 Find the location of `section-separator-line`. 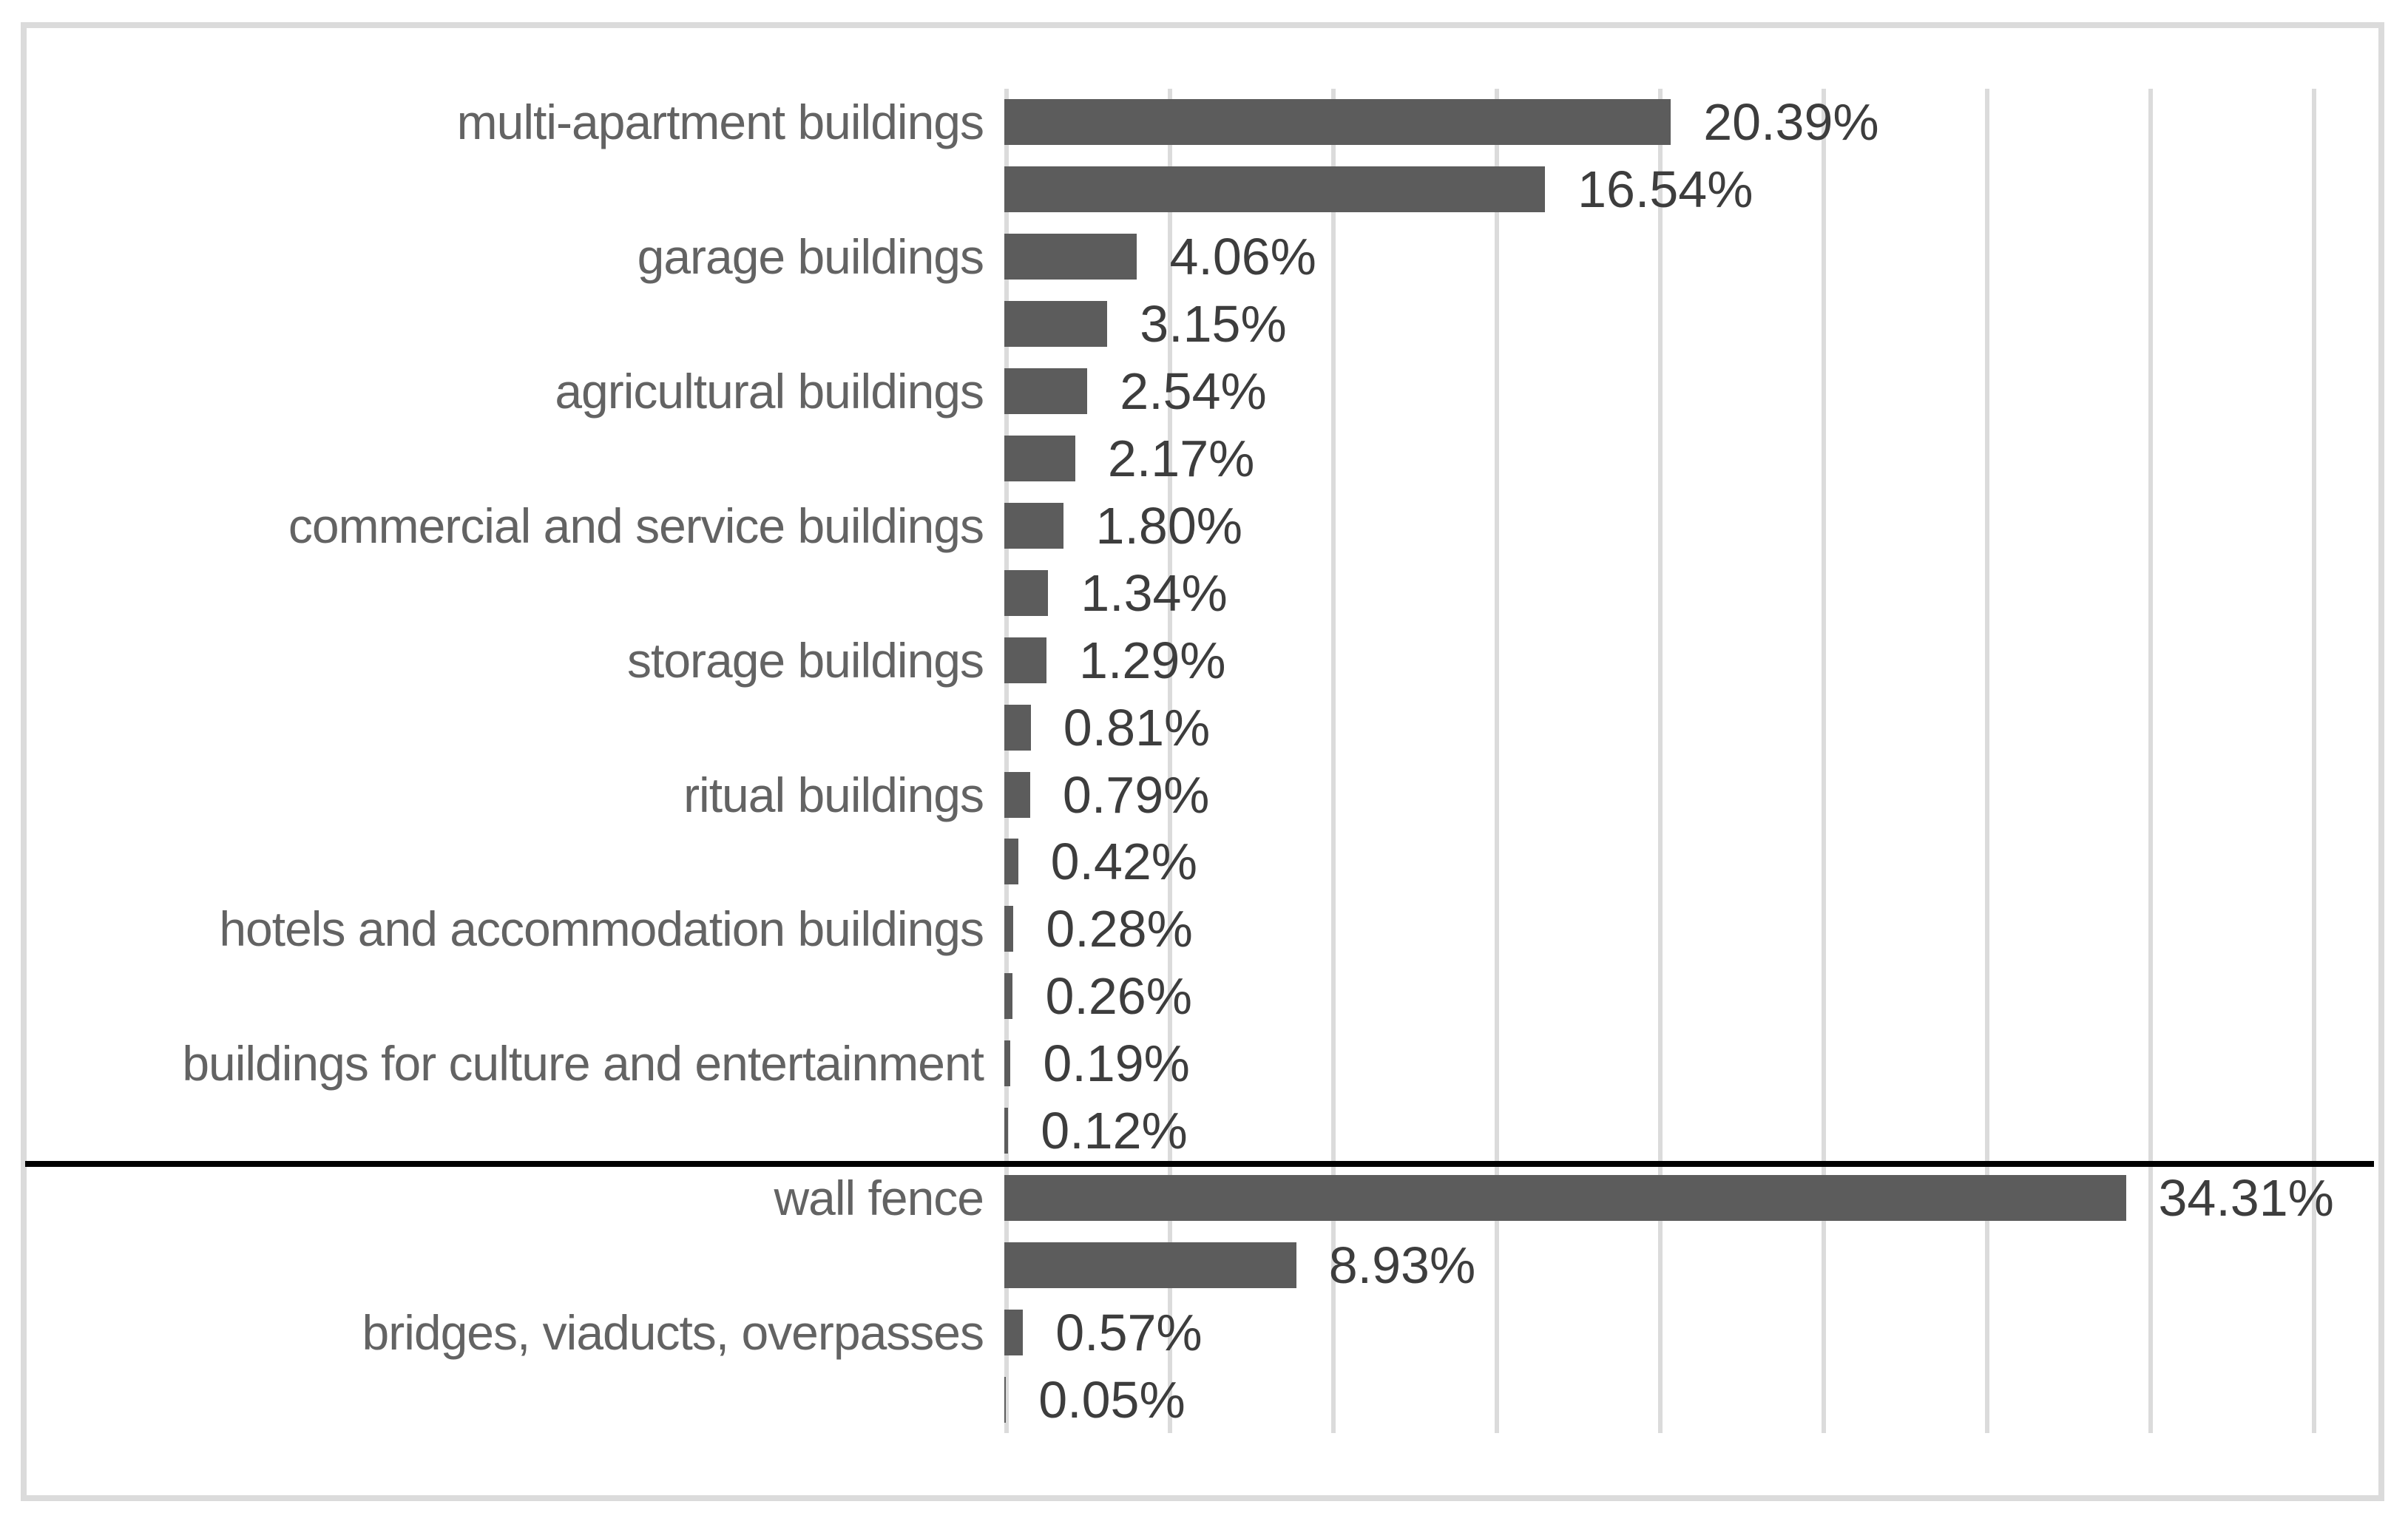

section-separator-line is located at coordinates (1199, 1164).